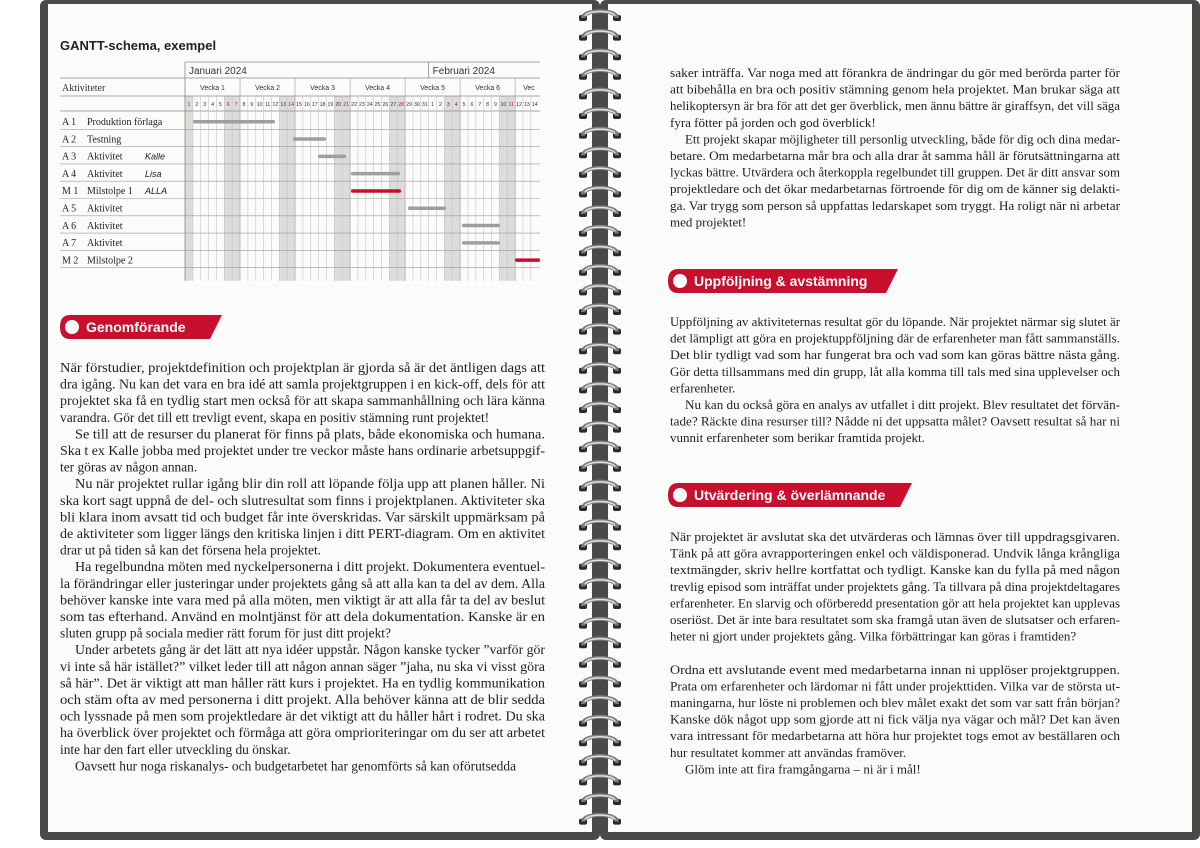  I want to click on day-number: 14, so click(291, 105).